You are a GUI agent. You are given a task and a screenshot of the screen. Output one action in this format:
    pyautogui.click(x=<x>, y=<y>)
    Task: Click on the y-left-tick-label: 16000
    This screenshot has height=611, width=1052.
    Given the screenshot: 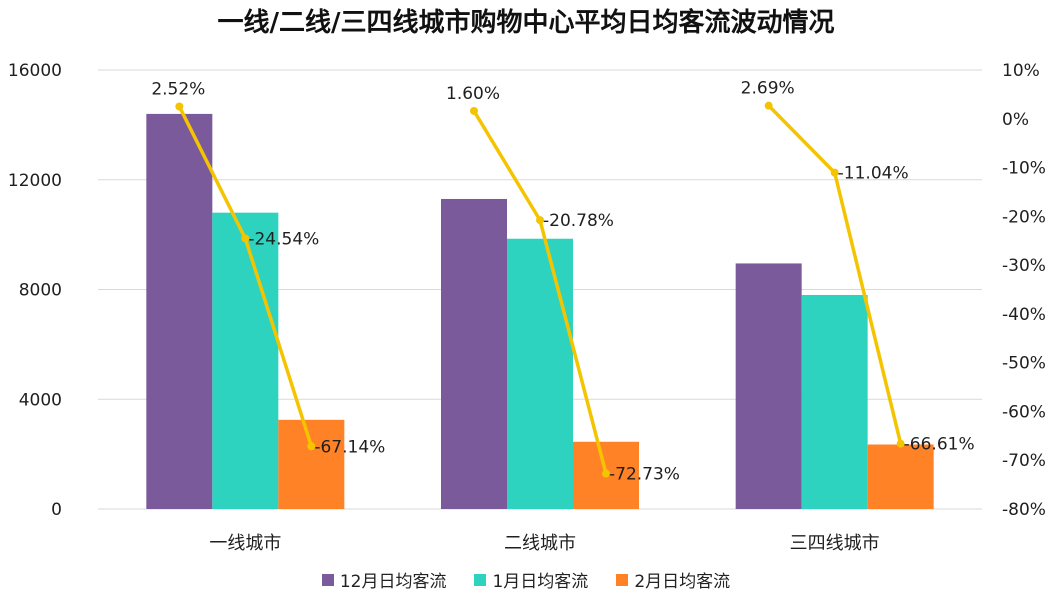 What is the action you would take?
    pyautogui.click(x=35, y=71)
    